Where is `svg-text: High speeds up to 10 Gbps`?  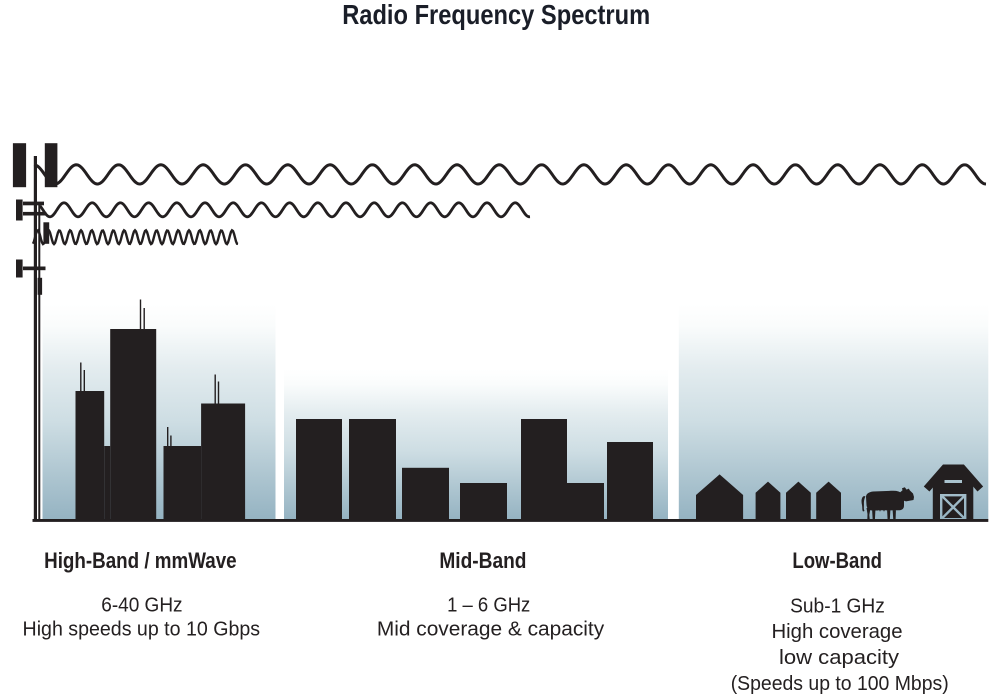
svg-text: High speeds up to 10 Gbps is located at coordinates (142, 630).